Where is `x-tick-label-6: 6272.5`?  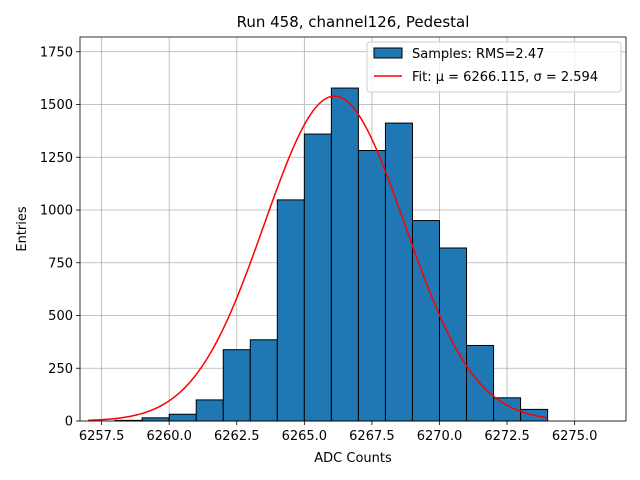 x-tick-label-6: 6272.5 is located at coordinates (507, 436).